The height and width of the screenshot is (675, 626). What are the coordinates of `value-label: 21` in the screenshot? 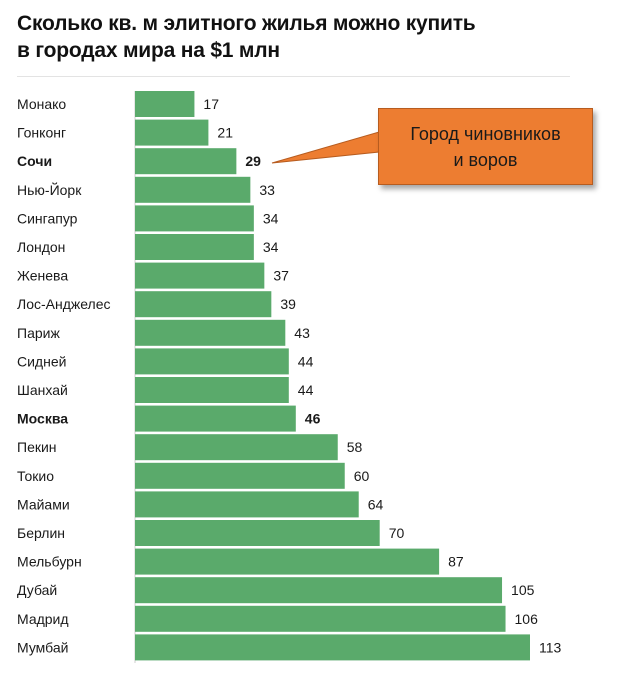 It's located at (225, 133).